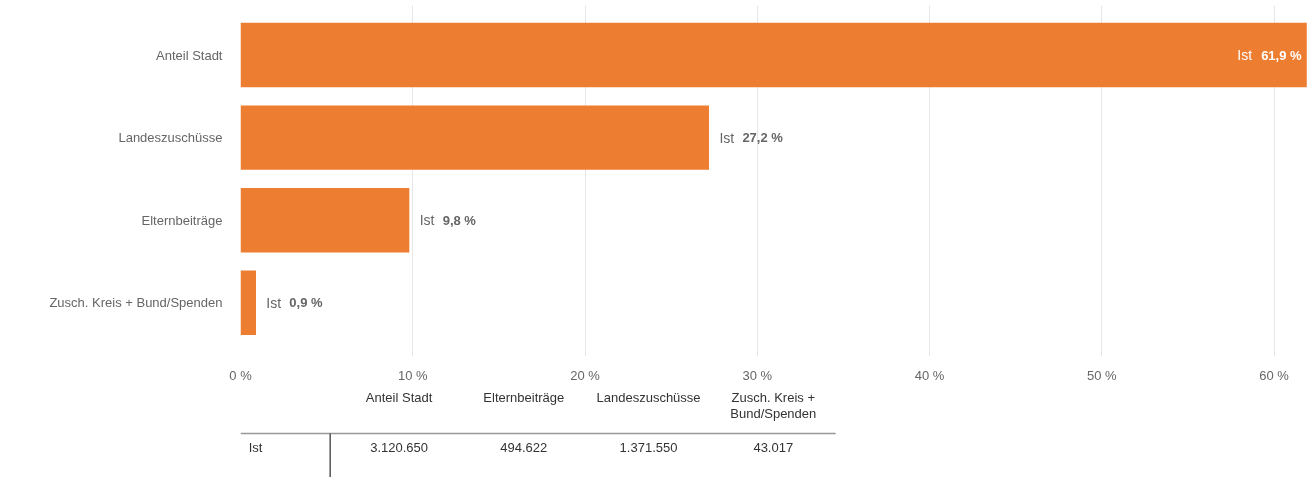 The image size is (1310, 481). I want to click on x-tick-label: 40 %, so click(929, 375).